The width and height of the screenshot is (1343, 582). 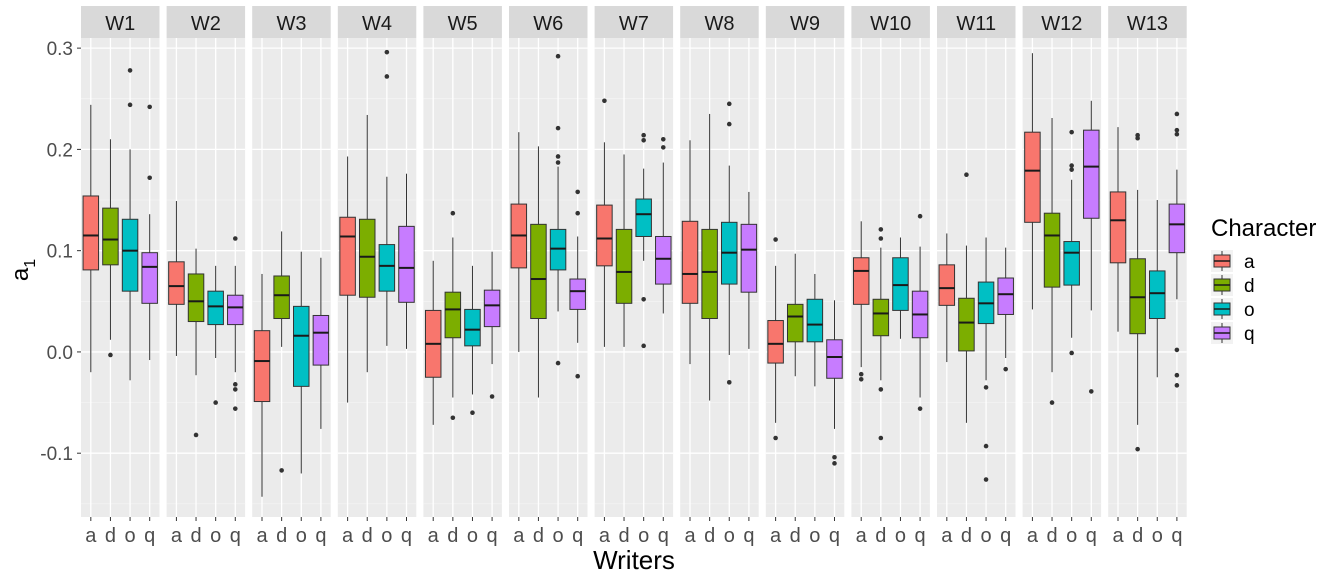 What do you see at coordinates (206, 24) in the screenshot?
I see `facet-strip-label: W2` at bounding box center [206, 24].